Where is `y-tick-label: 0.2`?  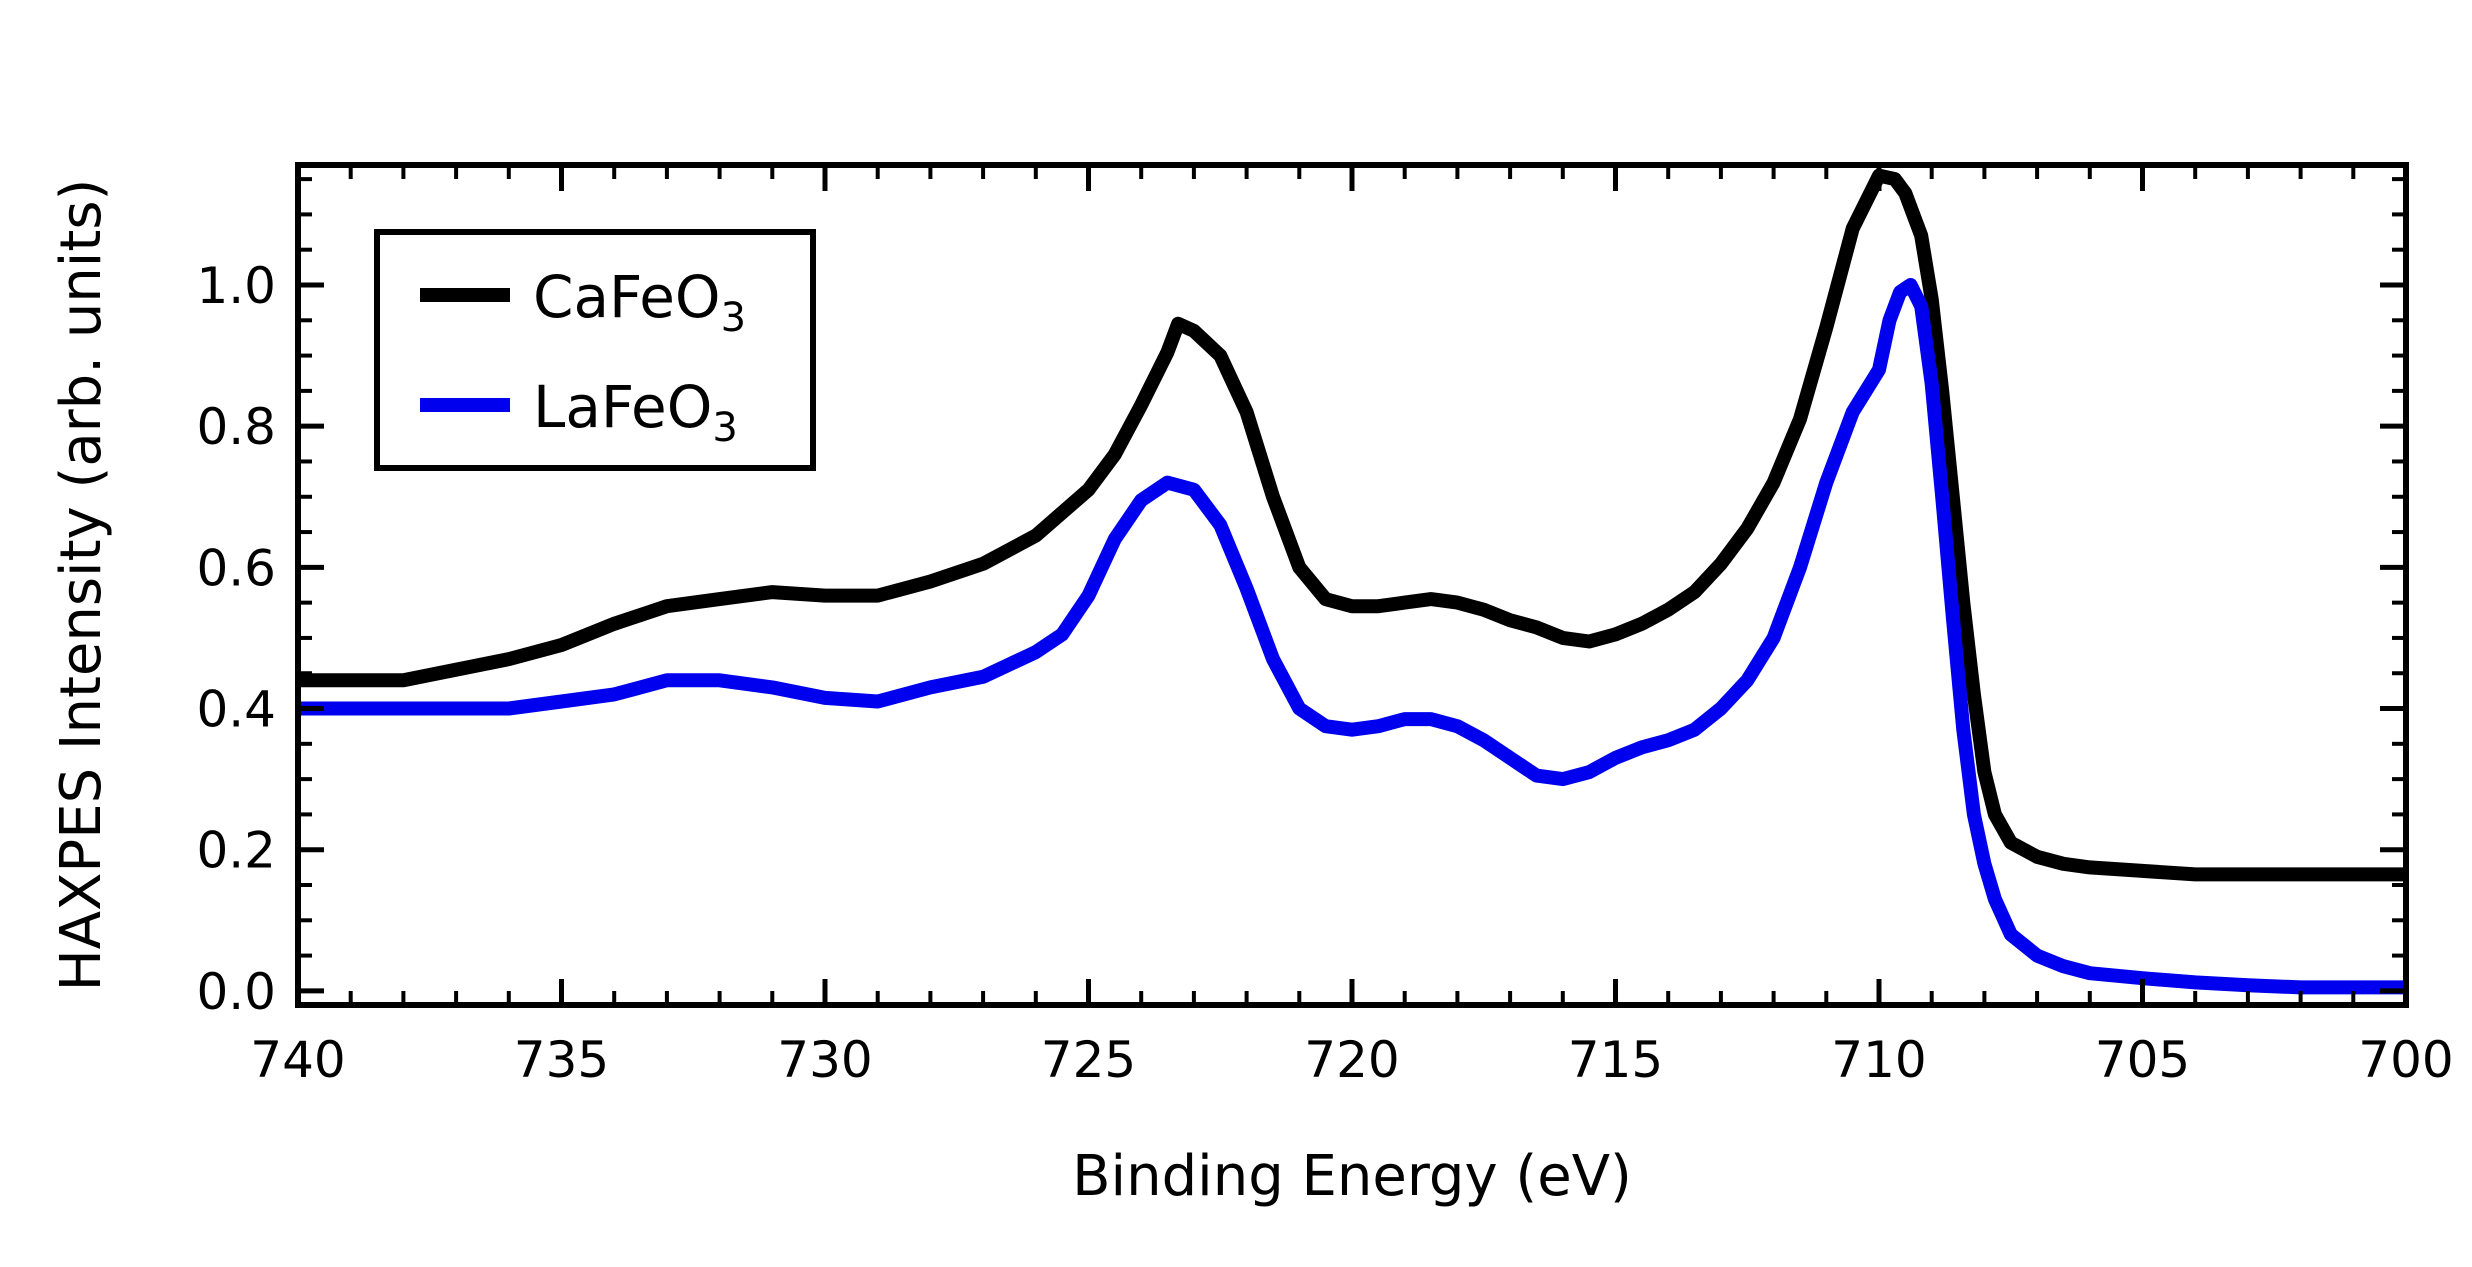 y-tick-label: 0.2 is located at coordinates (236, 851).